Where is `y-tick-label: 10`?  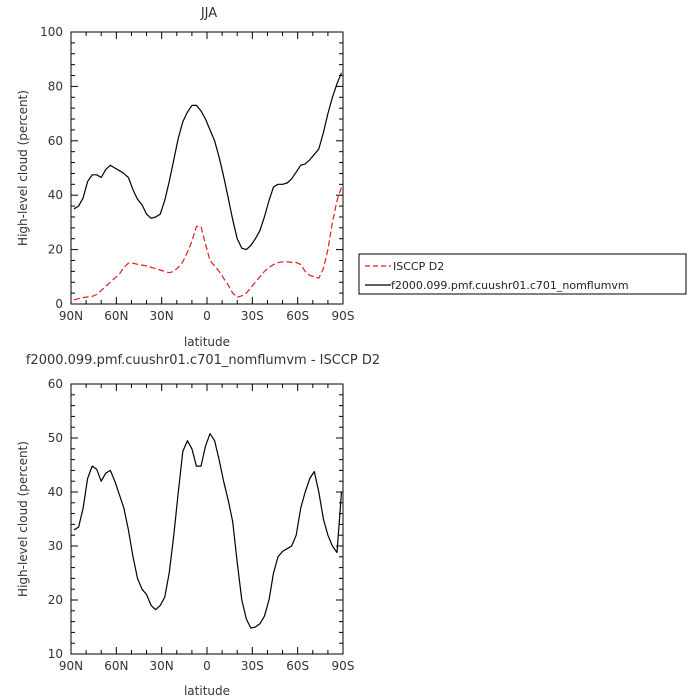
y-tick-label: 10 is located at coordinates (55, 654).